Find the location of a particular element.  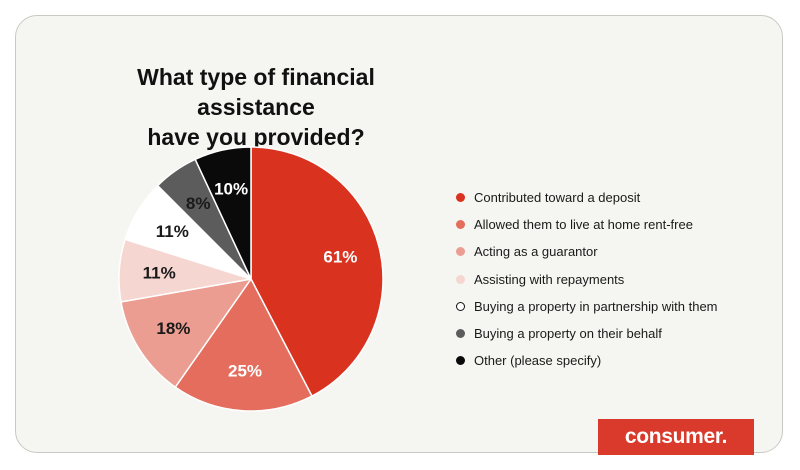

legend-label: Assisting with repayments is located at coordinates (549, 279).